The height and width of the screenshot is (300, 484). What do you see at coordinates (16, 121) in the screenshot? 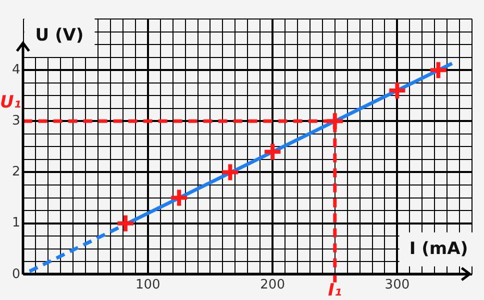
I see `y-tick-label: 3` at bounding box center [16, 121].